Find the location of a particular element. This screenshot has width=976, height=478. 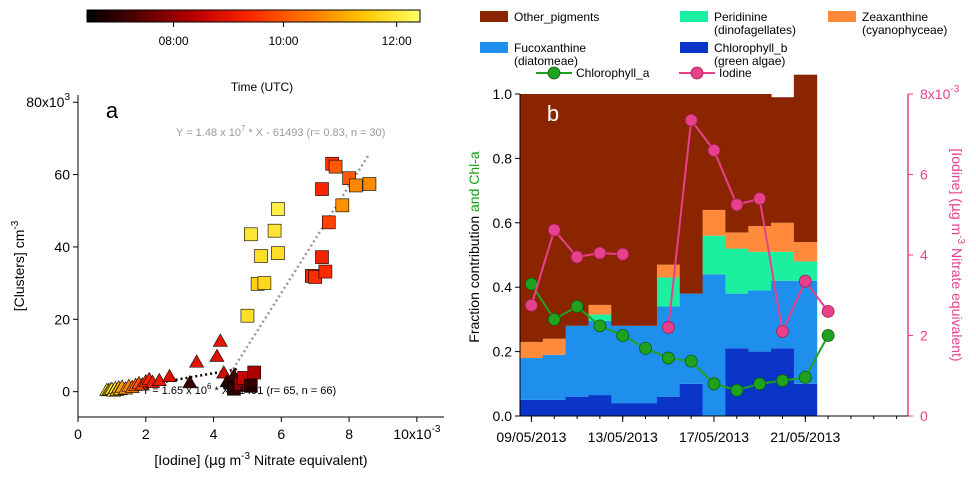

colorbar-tick-label: 08:00 is located at coordinates (174, 41).